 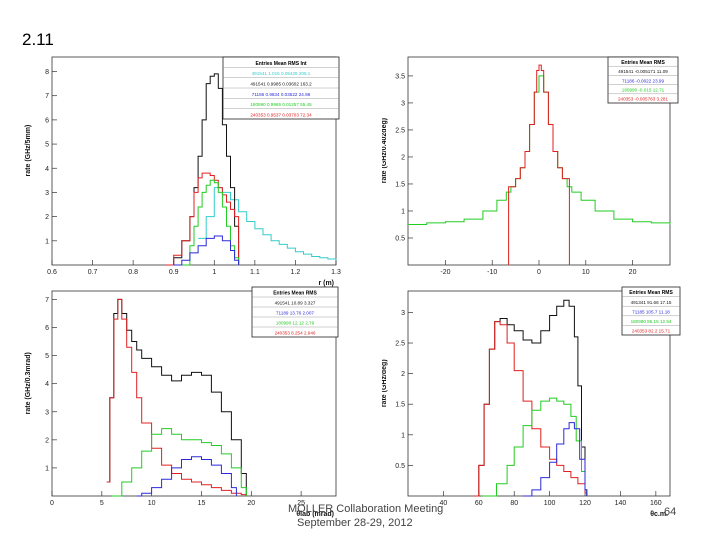 I want to click on x-tick-label: 0.7, so click(x=93, y=272).